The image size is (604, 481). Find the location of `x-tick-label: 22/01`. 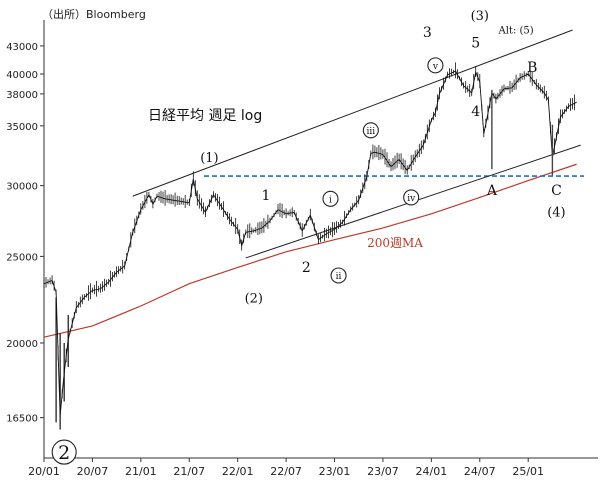

x-tick-label: 22/01 is located at coordinates (238, 471).